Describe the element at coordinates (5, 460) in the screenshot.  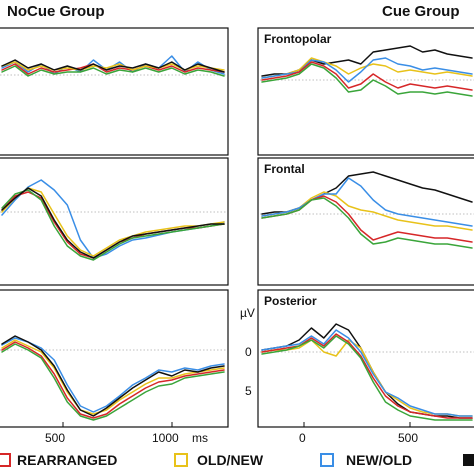
I see `legend-swatch-rearranged` at that location.